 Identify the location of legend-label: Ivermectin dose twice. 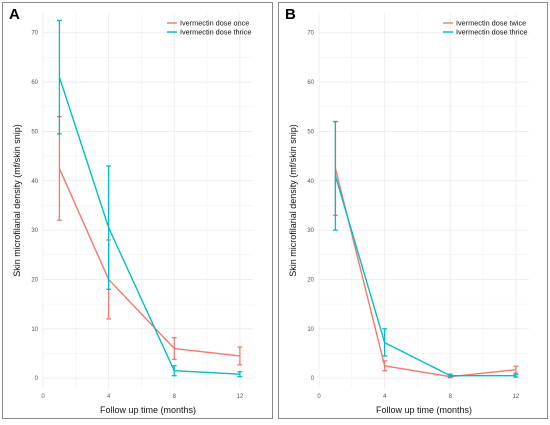
(491, 23).